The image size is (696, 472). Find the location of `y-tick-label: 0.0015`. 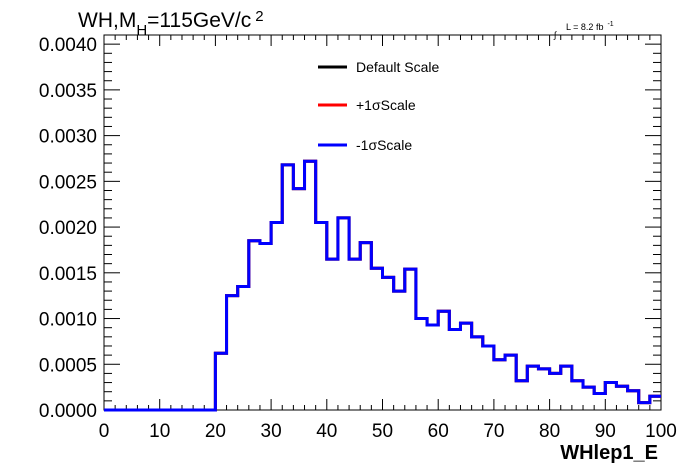

y-tick-label: 0.0015 is located at coordinates (68, 274).